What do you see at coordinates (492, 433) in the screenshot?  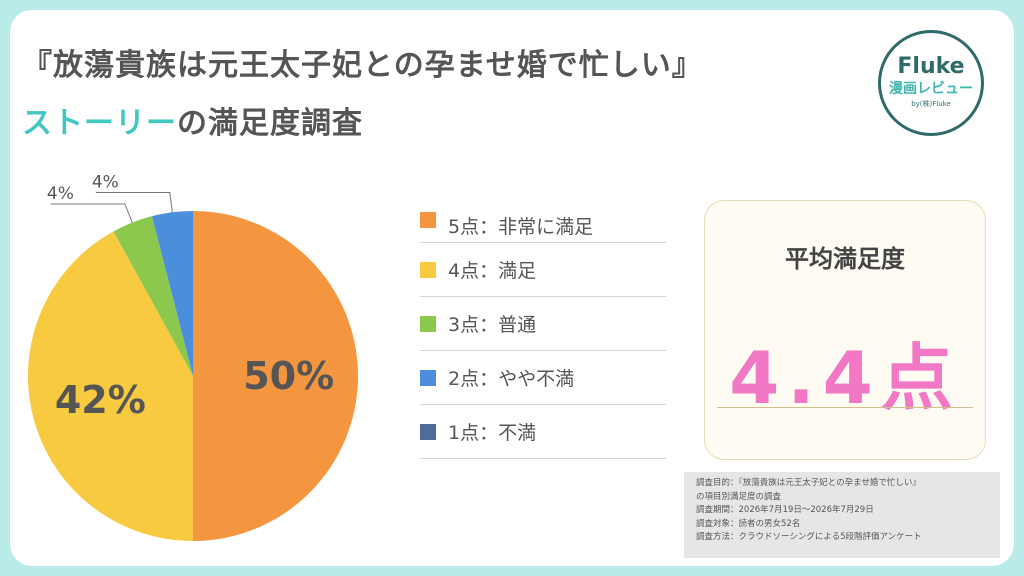 I see `legend-label: 1点：不満` at bounding box center [492, 433].